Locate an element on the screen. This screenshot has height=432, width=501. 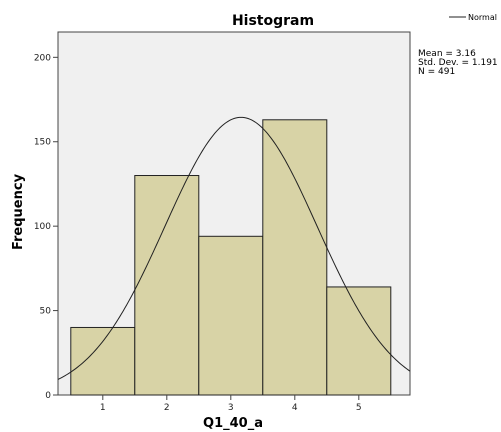
x-tick-label: 4 is located at coordinates (295, 408).